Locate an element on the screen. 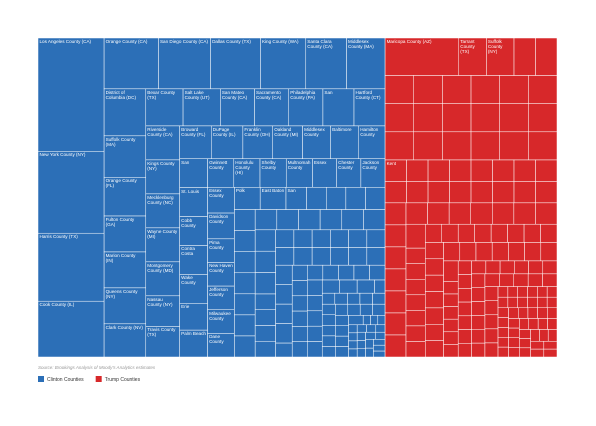 Image resolution: width=596 pixels, height=426 pixels. county-label: Polk is located at coordinates (240, 191).